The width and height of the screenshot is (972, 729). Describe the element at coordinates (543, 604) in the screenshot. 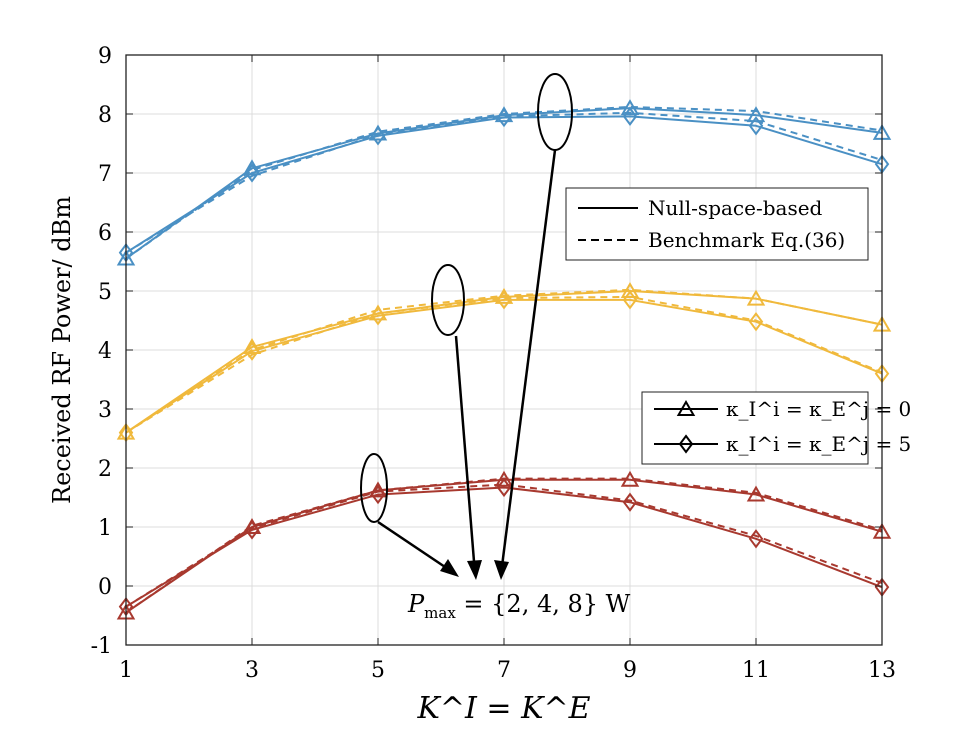

I see `pmax-values: = {2, 4, 8} W` at that location.